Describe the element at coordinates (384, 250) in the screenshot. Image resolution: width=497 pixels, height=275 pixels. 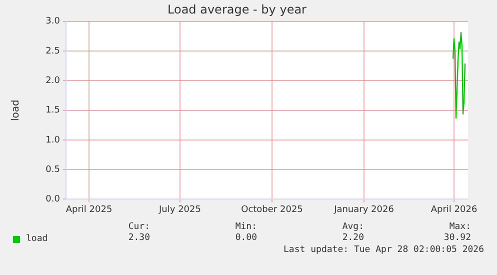
I see `text: Last update: Tue Apr 28 02:00:05 2026` at that location.